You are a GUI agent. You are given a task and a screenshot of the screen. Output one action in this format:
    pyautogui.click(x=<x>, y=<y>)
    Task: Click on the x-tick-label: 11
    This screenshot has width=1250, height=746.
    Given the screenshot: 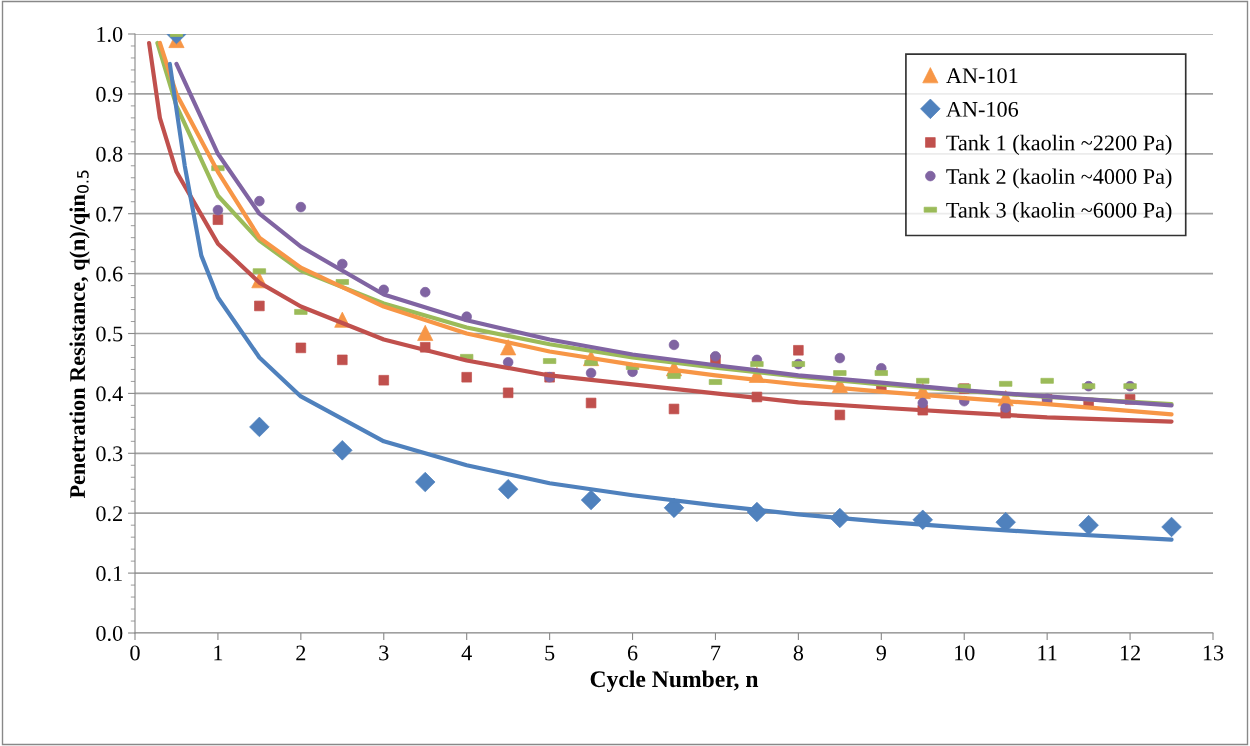 What is the action you would take?
    pyautogui.click(x=1047, y=653)
    